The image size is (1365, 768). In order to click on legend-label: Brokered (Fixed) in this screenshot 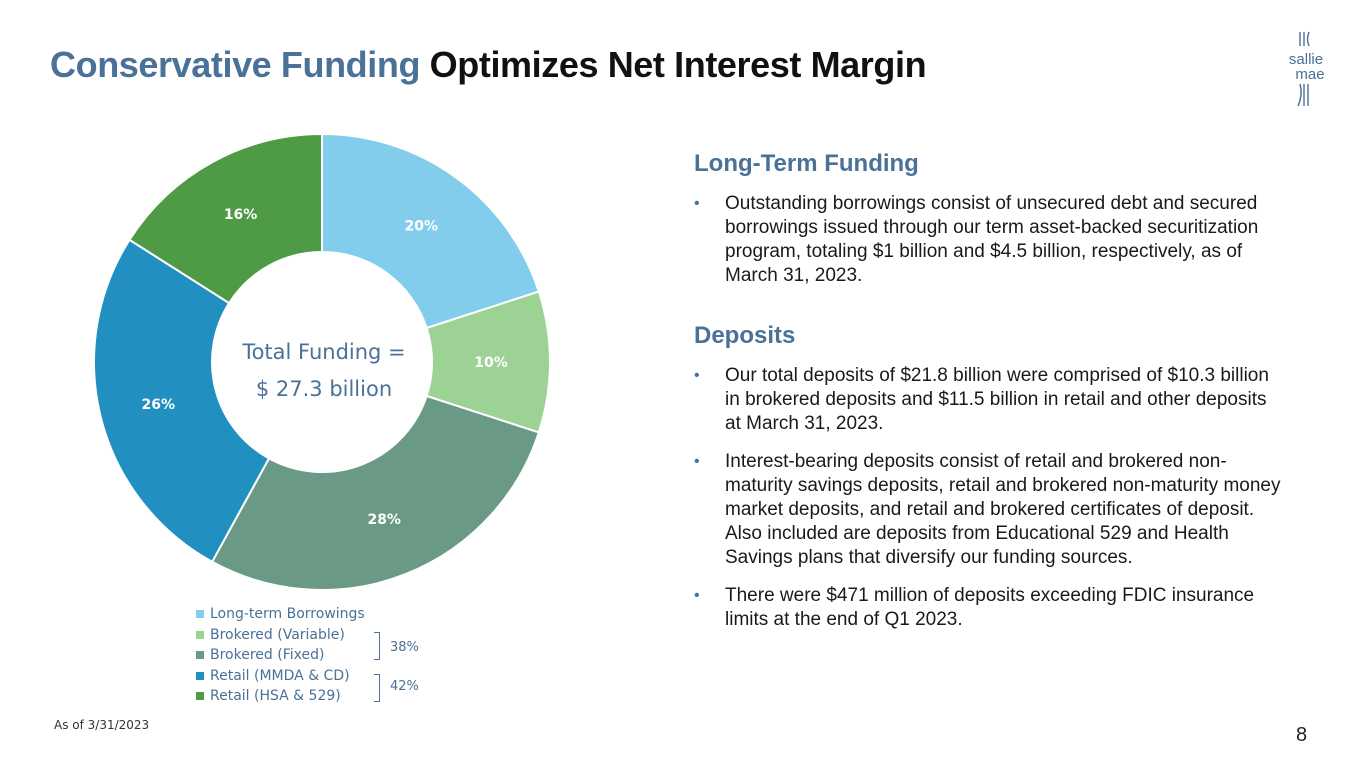, I will do `click(267, 655)`.